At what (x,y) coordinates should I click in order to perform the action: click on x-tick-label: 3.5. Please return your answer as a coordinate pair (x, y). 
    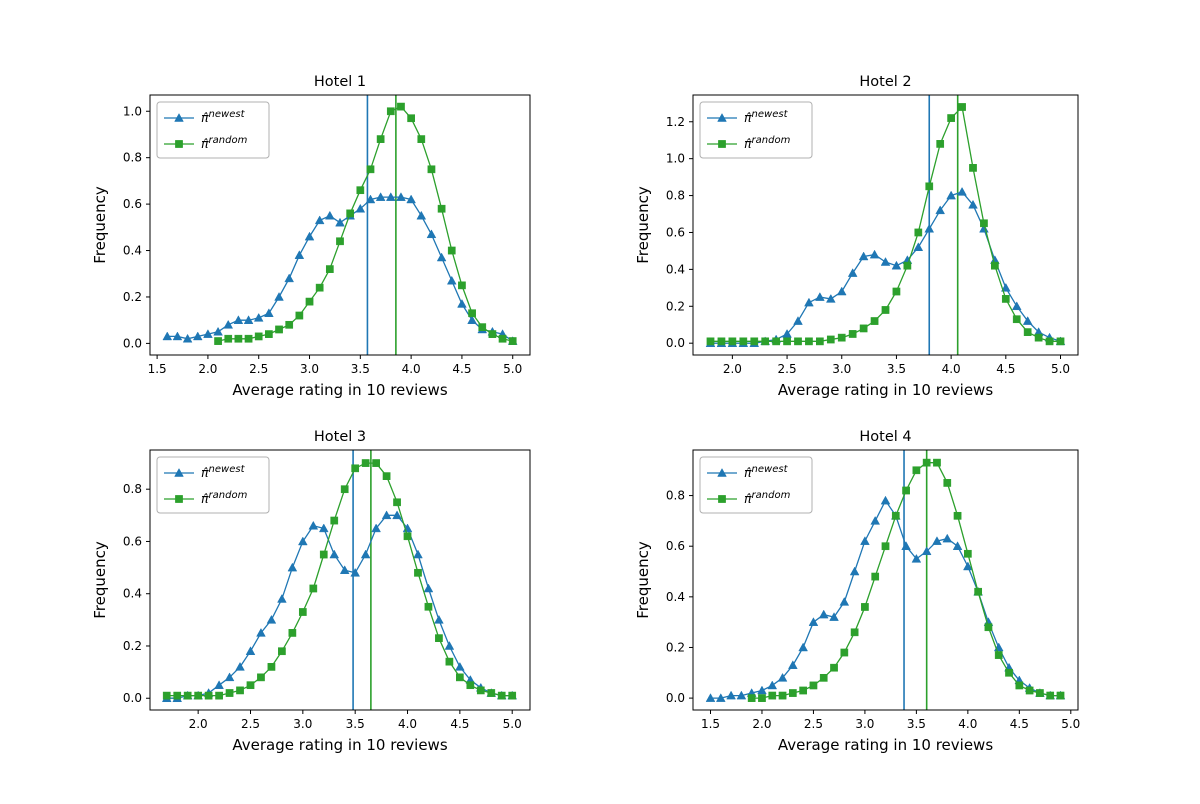
    Looking at the image, I should click on (360, 369).